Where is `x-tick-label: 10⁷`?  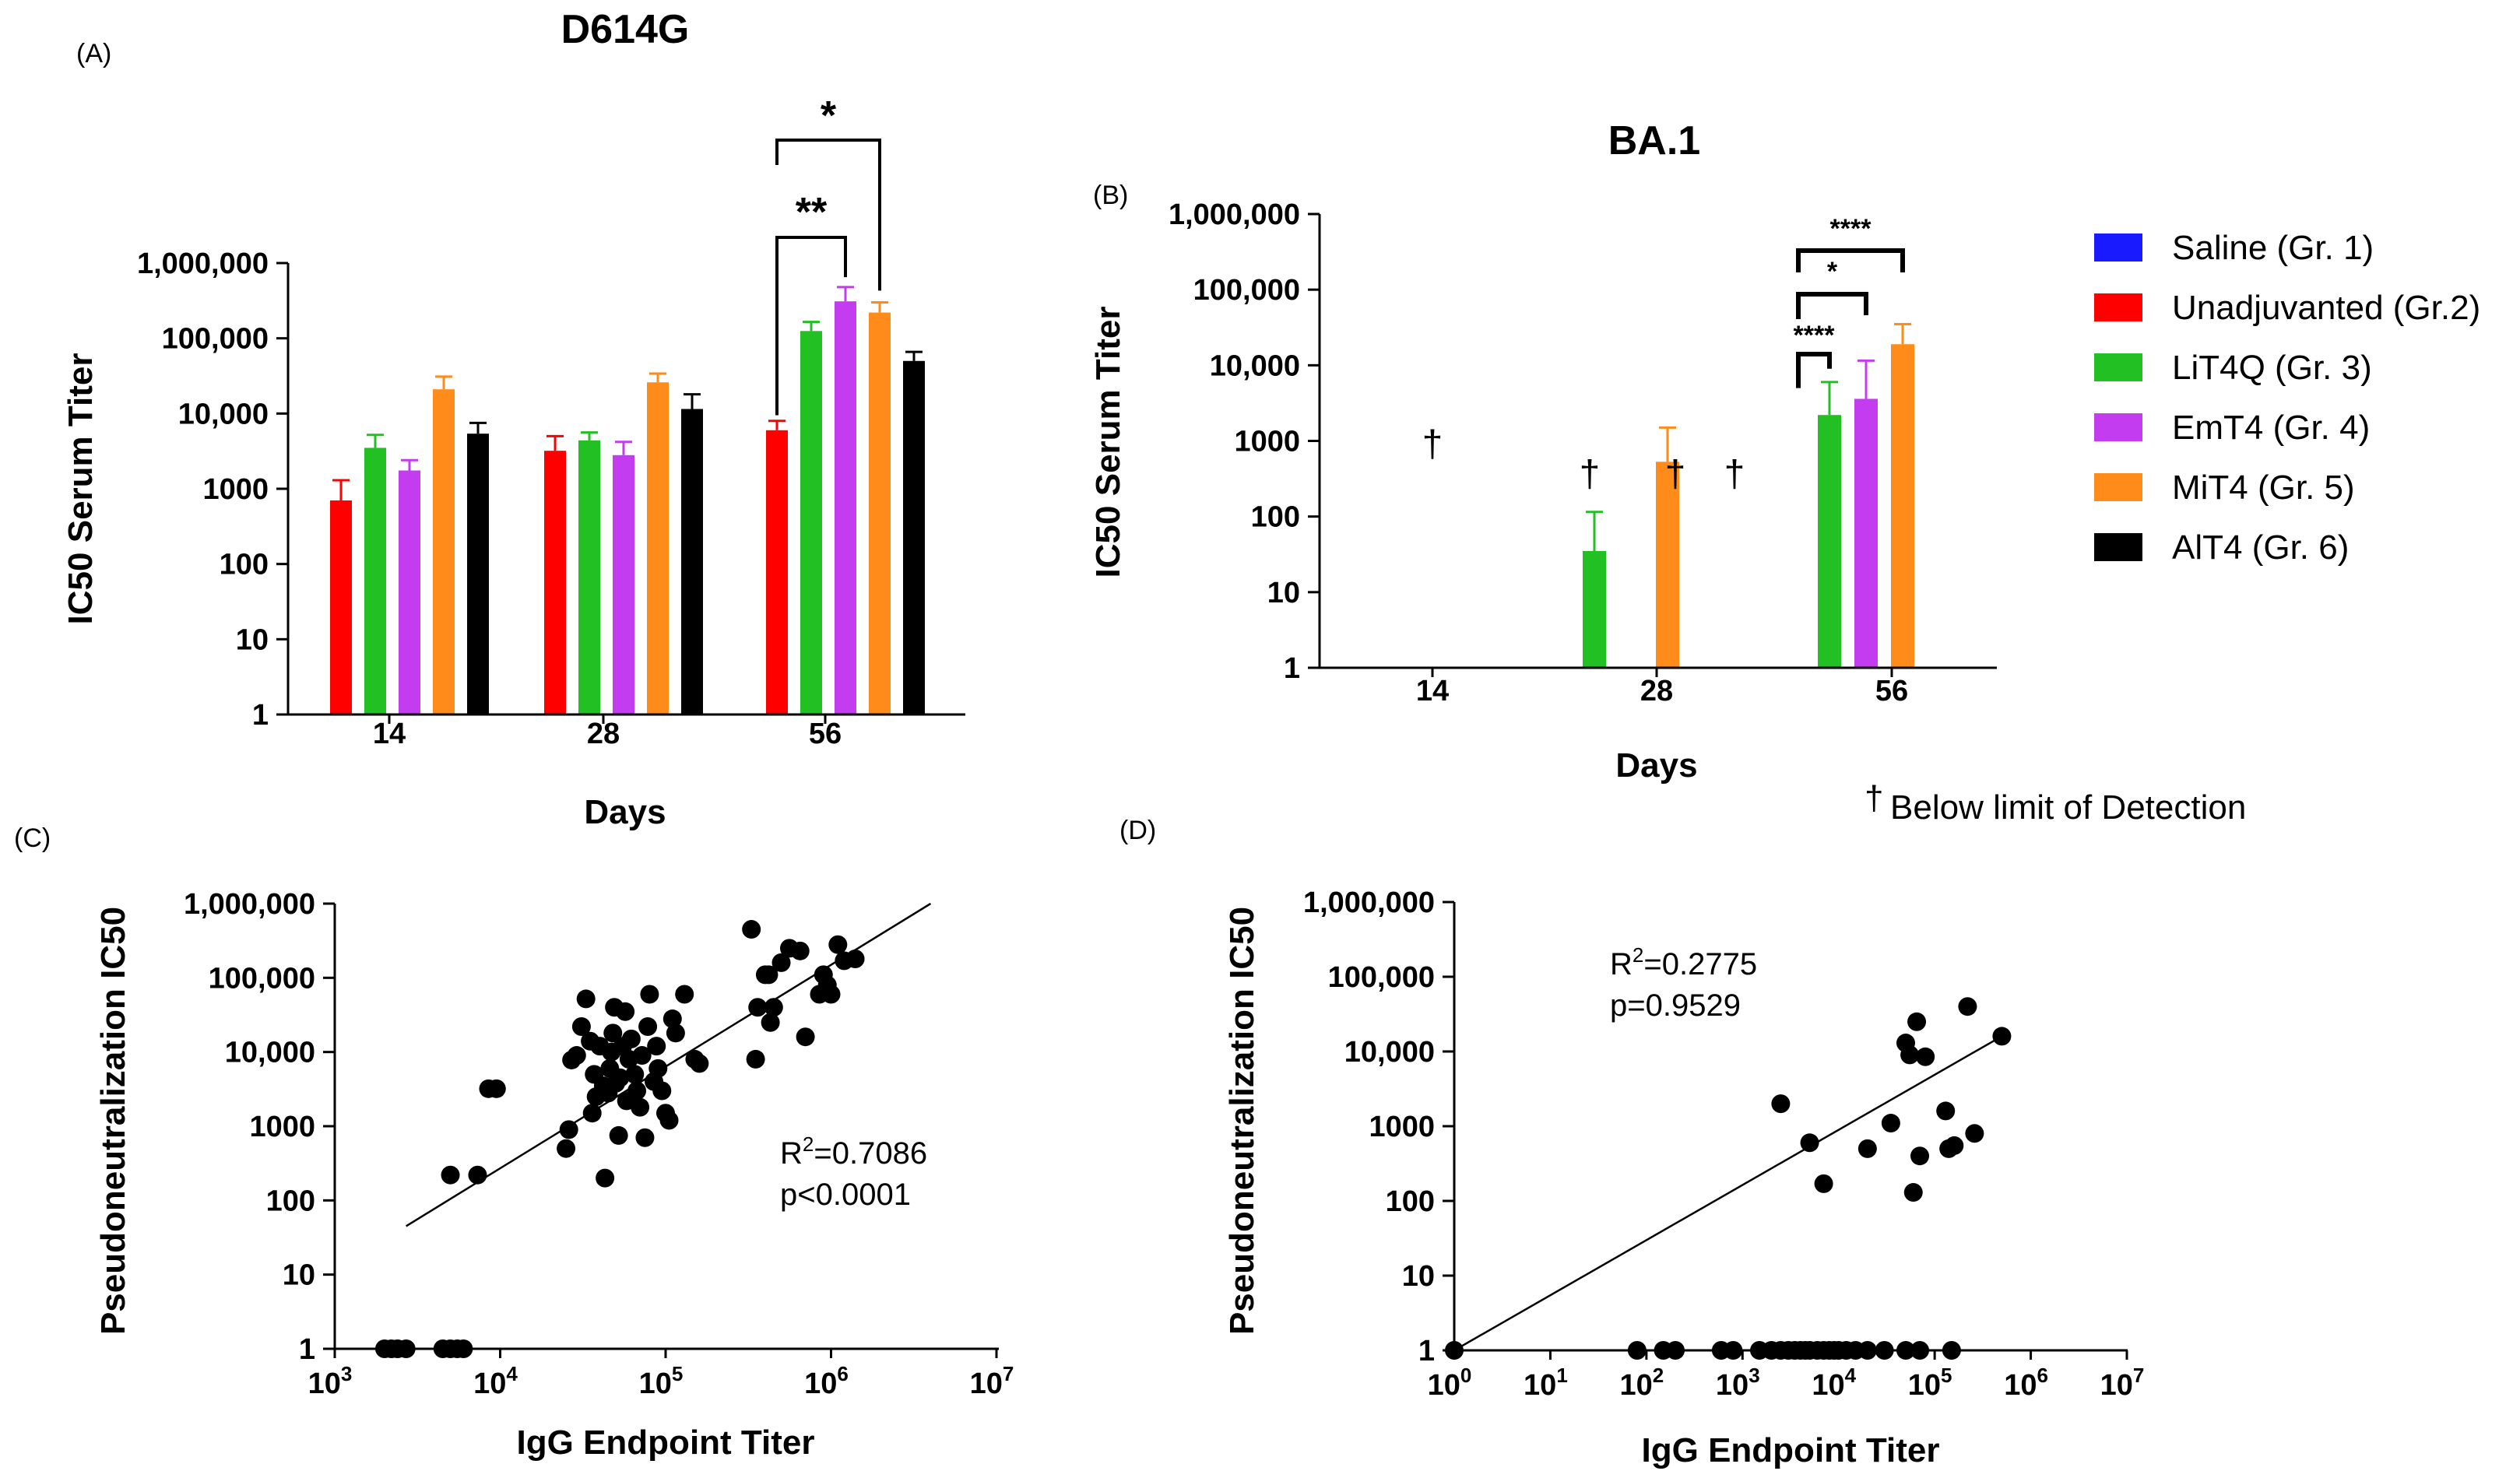 x-tick-label: 10⁷ is located at coordinates (992, 1381).